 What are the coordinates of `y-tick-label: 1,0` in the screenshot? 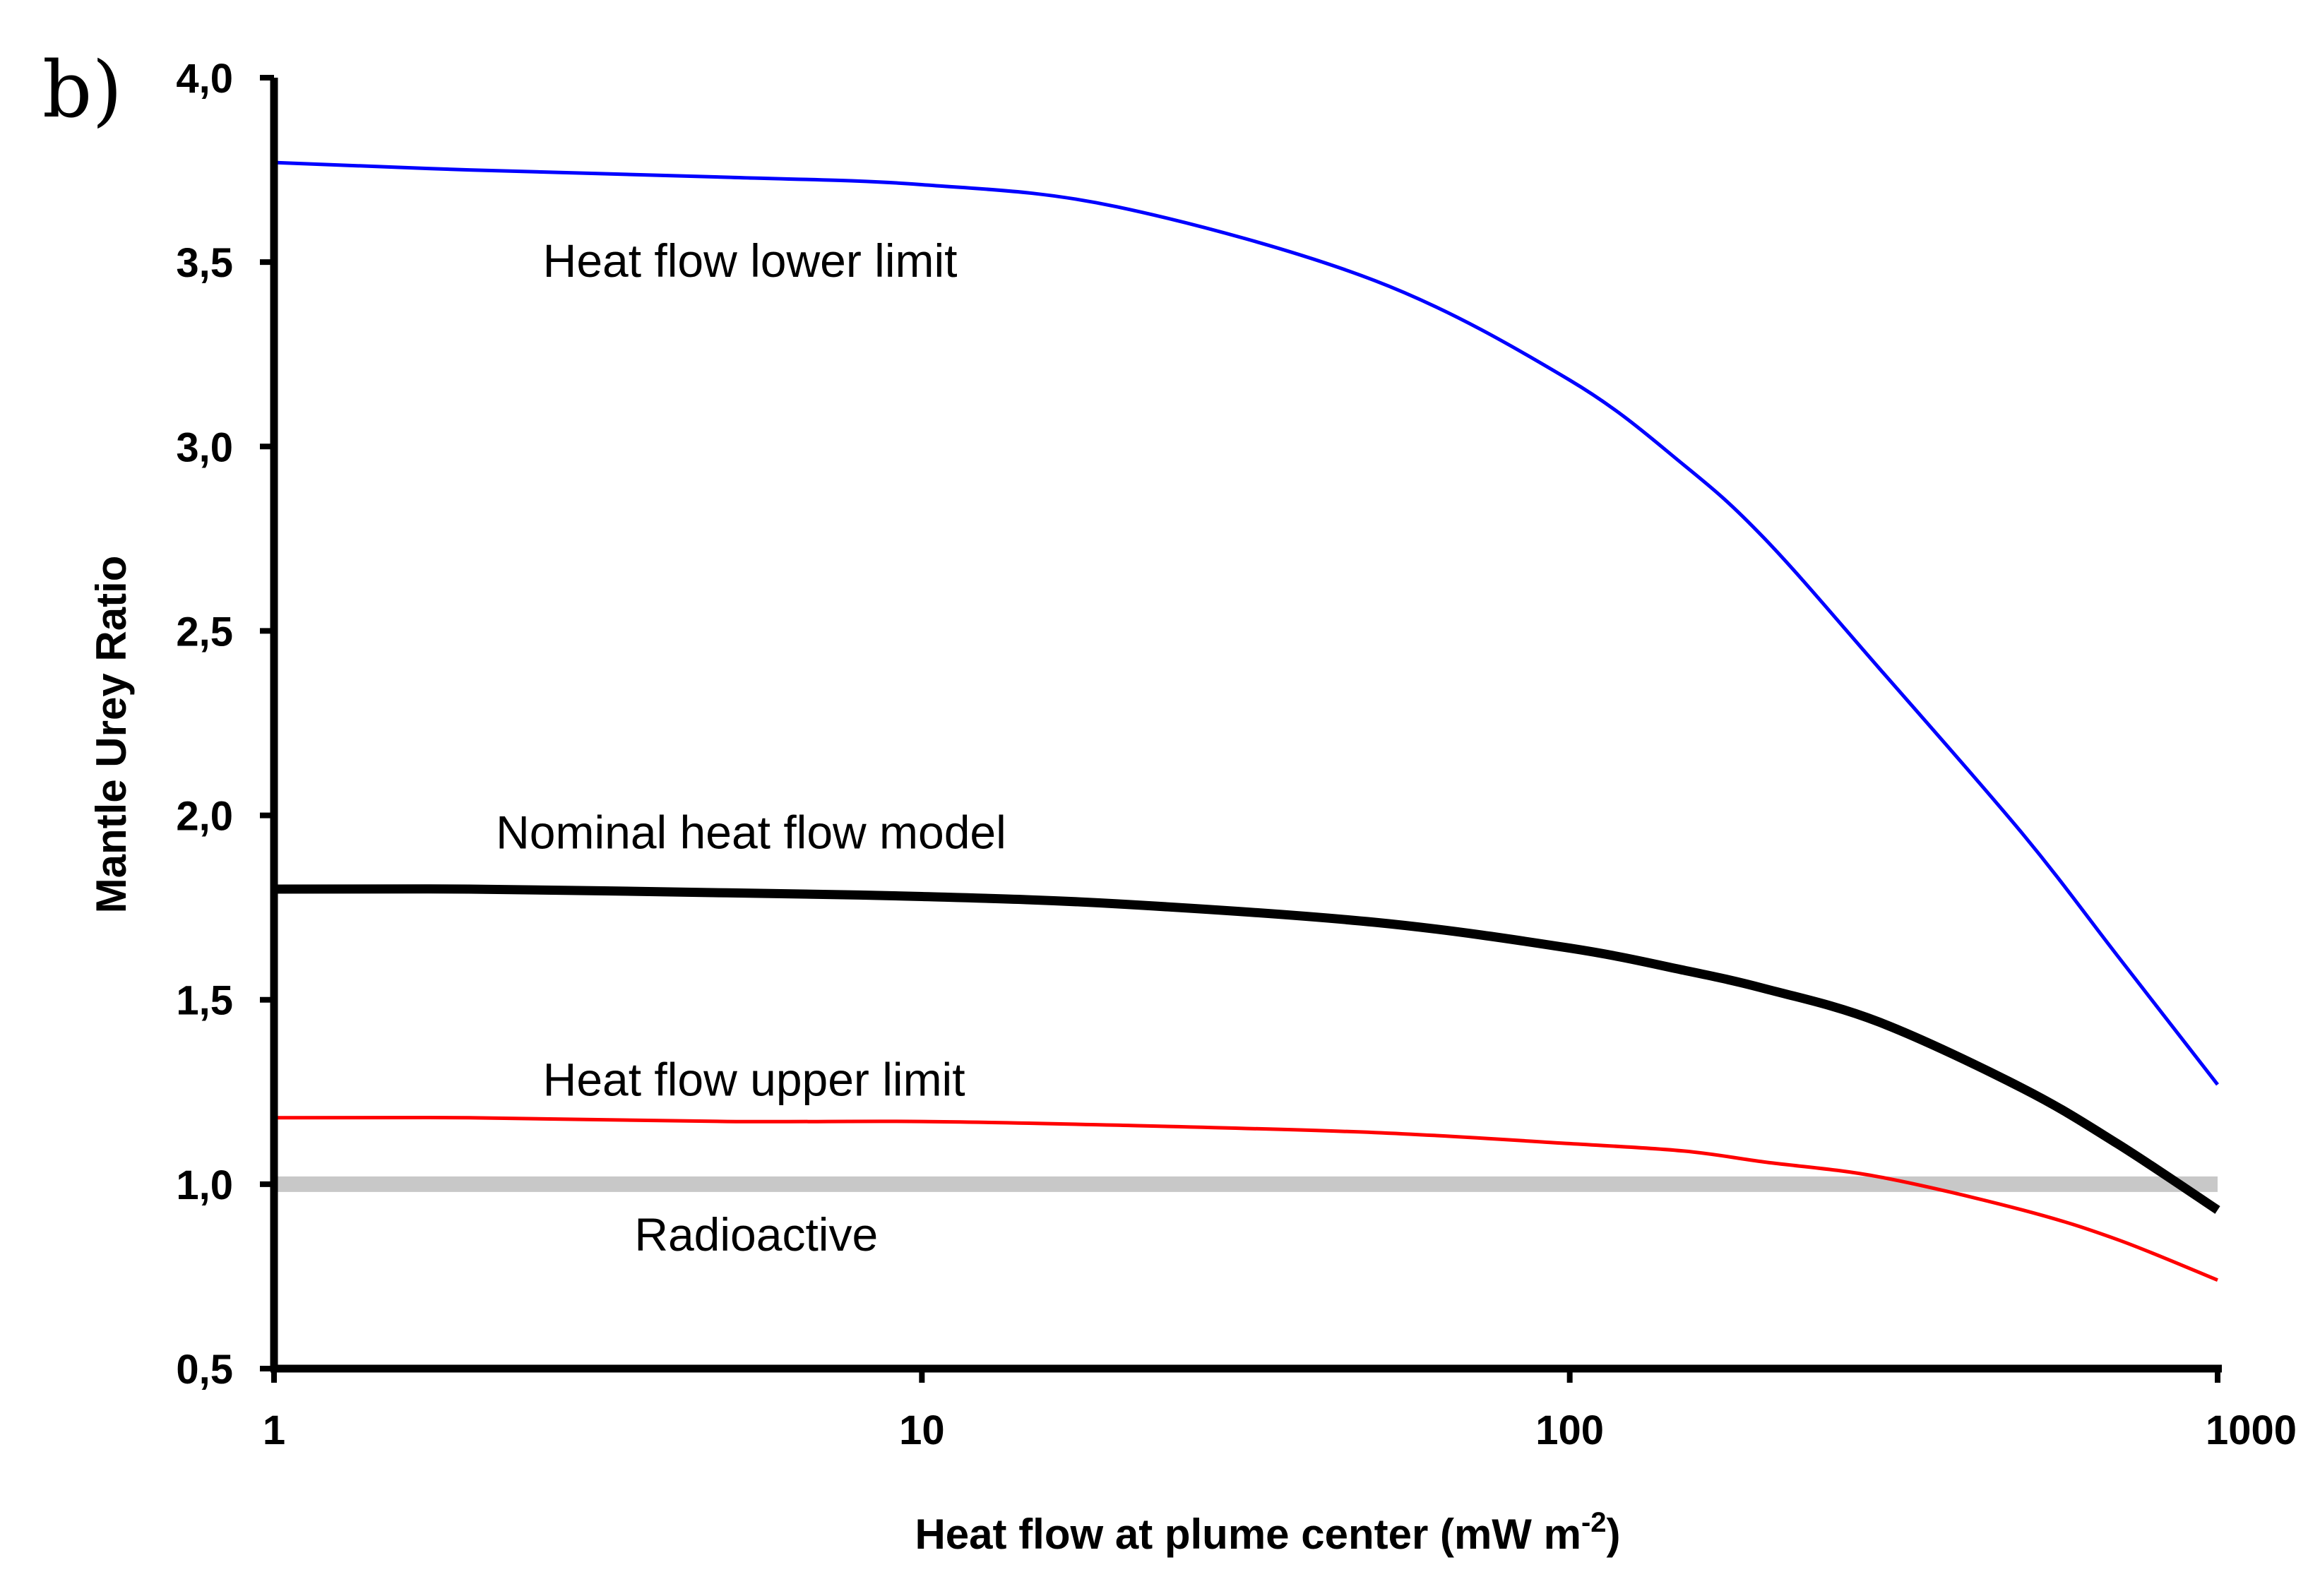 It's located at (204, 1185).